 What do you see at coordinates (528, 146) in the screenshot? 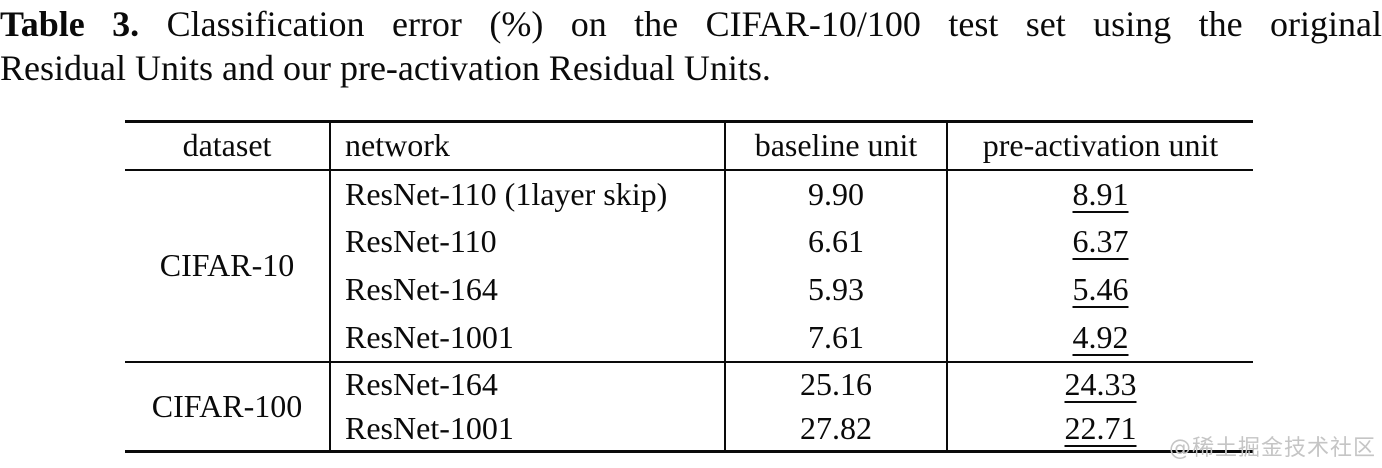
I see `column-header-network: network` at bounding box center [528, 146].